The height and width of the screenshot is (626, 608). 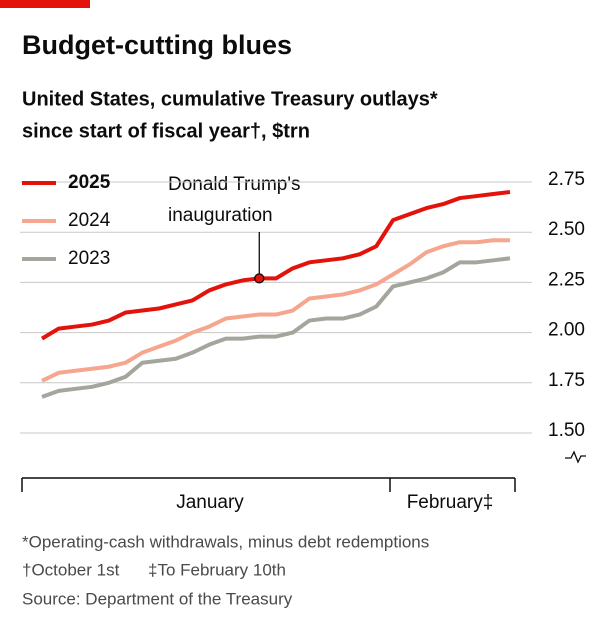 What do you see at coordinates (566, 229) in the screenshot?
I see `y-tick-label: 2.50` at bounding box center [566, 229].